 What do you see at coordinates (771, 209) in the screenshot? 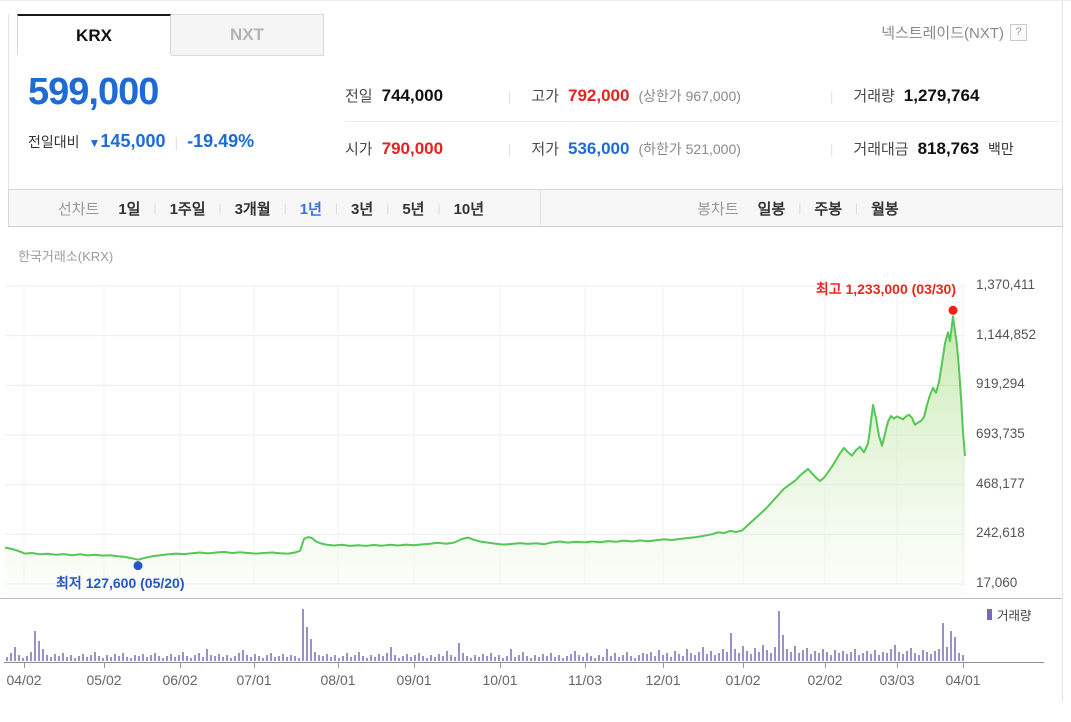
I see `candle-item-0: 일봉` at bounding box center [771, 209].